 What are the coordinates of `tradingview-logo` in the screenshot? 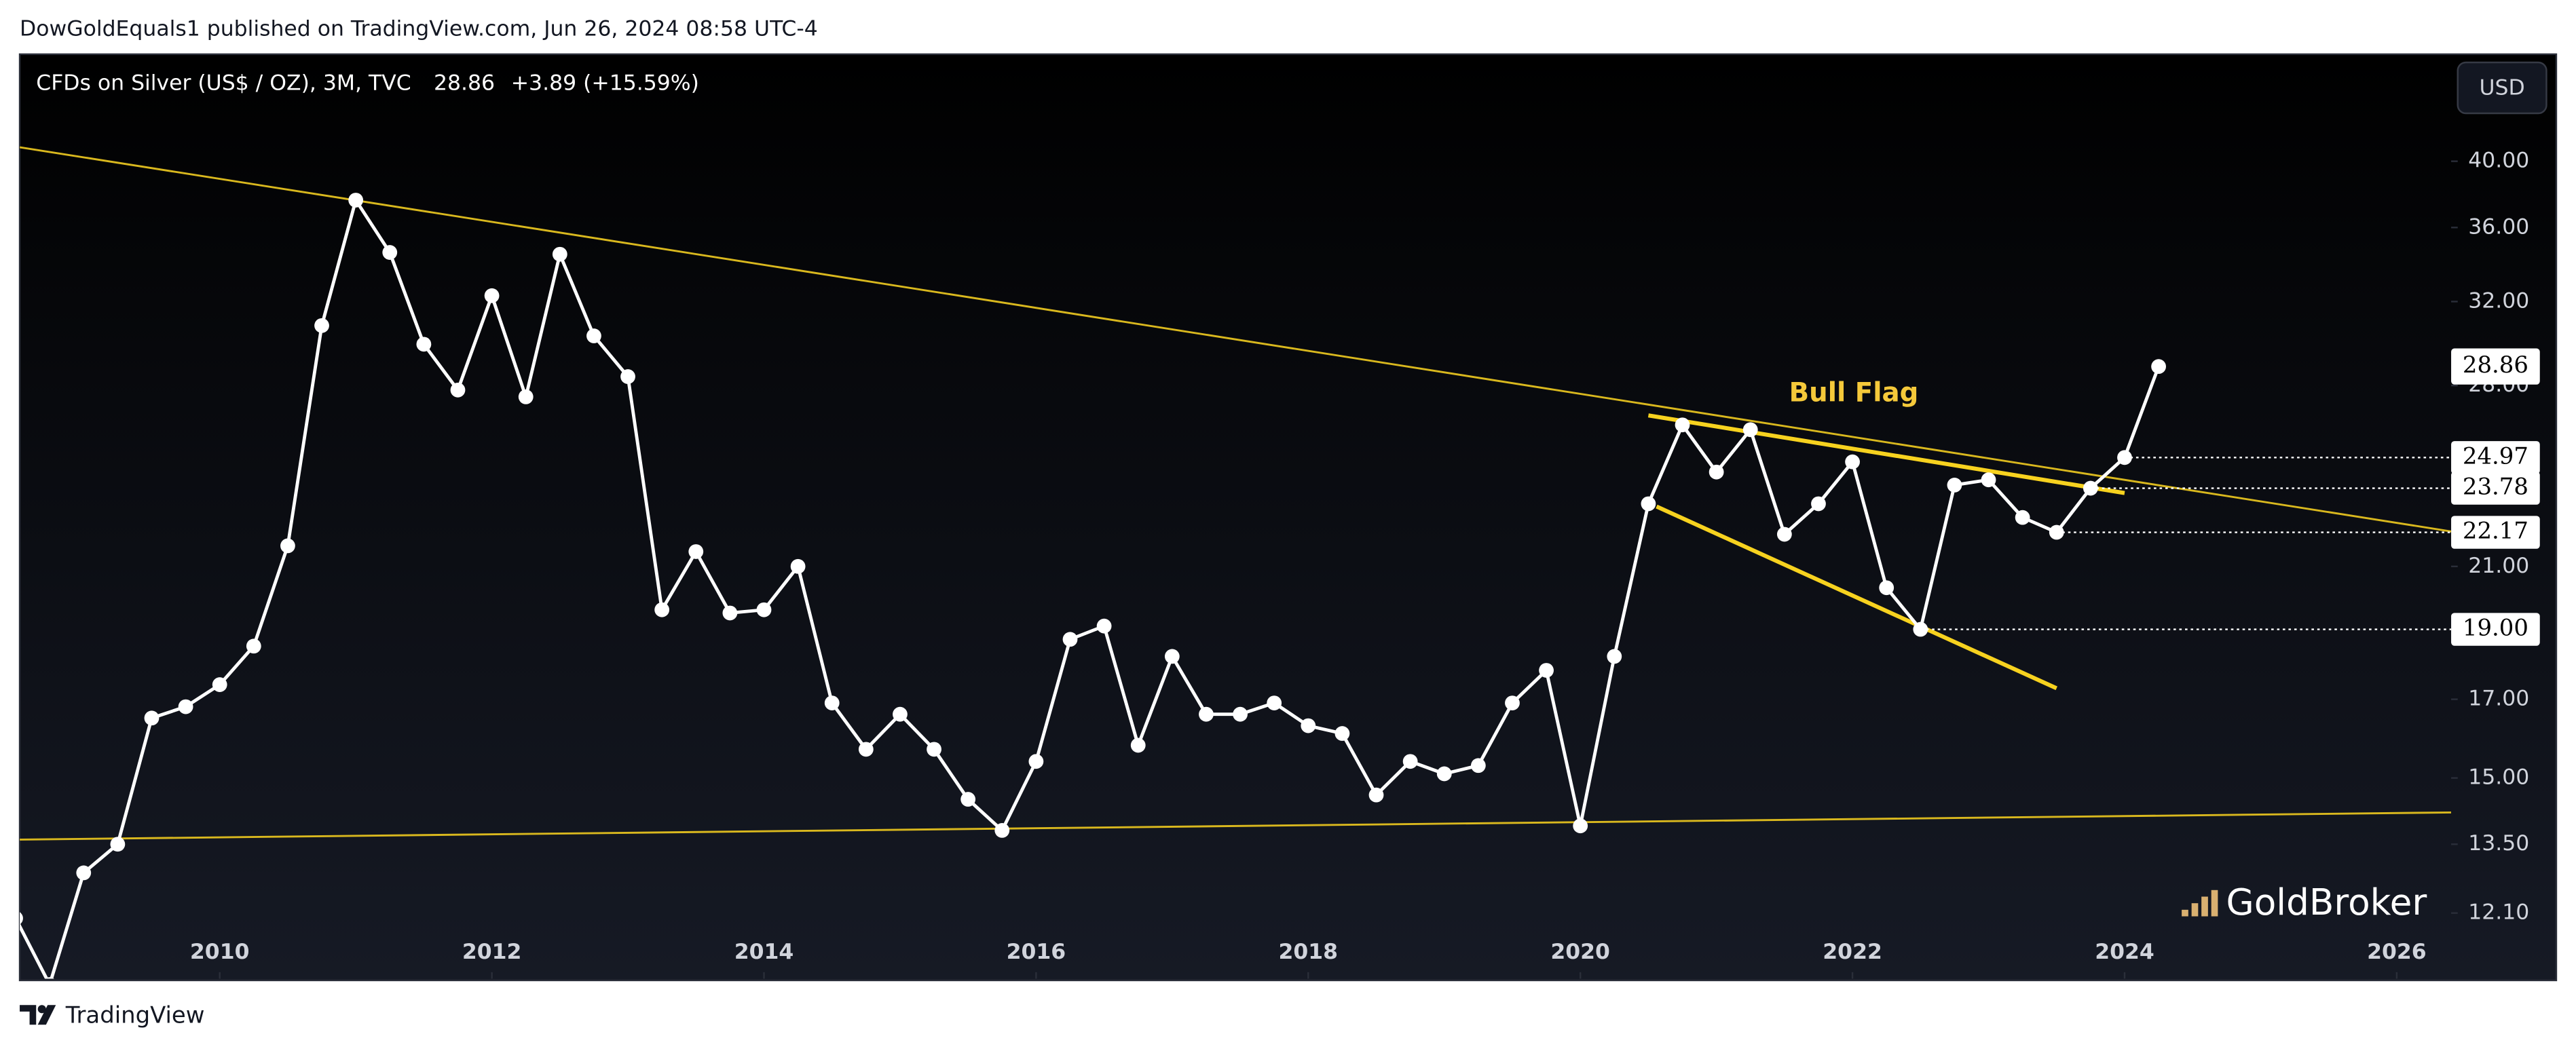 It's located at (38, 1015).